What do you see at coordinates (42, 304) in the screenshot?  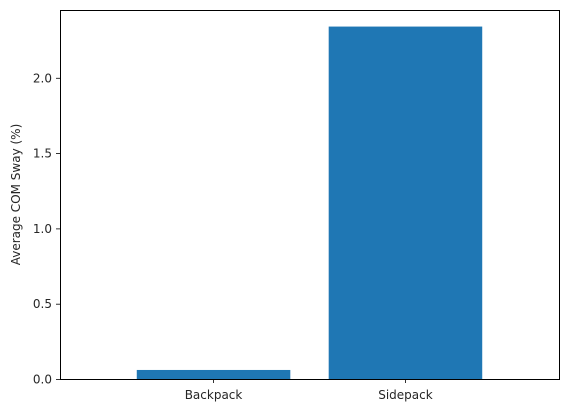 I see `y-tick-label: 0.5` at bounding box center [42, 304].